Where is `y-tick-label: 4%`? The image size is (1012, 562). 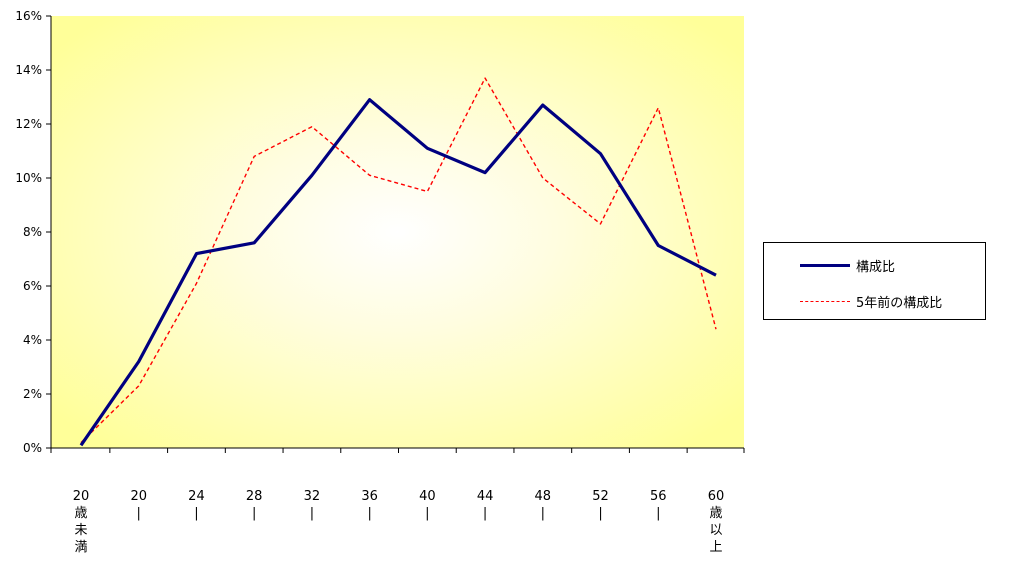 y-tick-label: 4% is located at coordinates (32, 340).